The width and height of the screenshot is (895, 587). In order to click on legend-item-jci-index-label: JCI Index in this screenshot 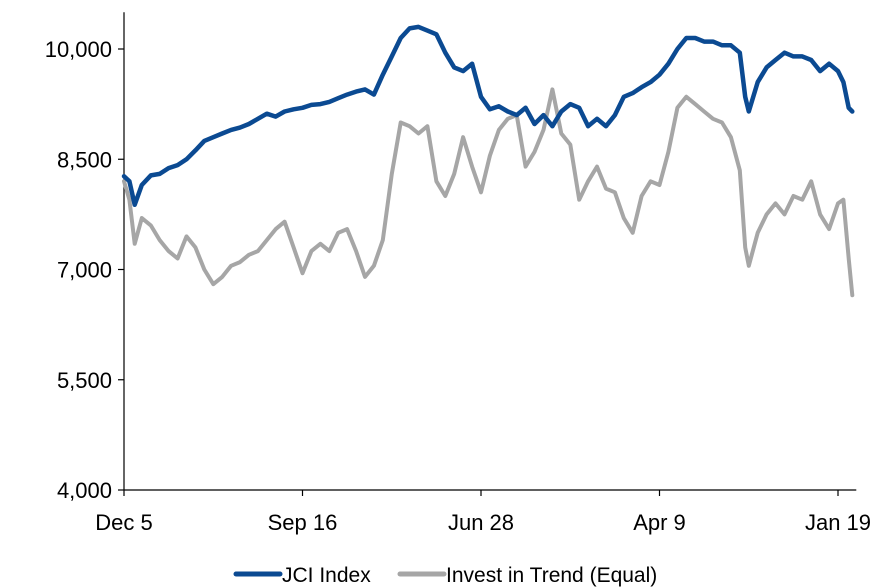, I will do `click(326, 575)`.